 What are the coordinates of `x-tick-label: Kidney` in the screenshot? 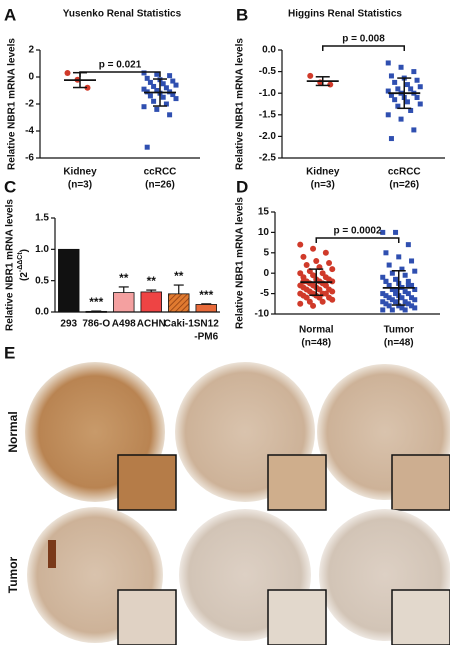 It's located at (80, 172).